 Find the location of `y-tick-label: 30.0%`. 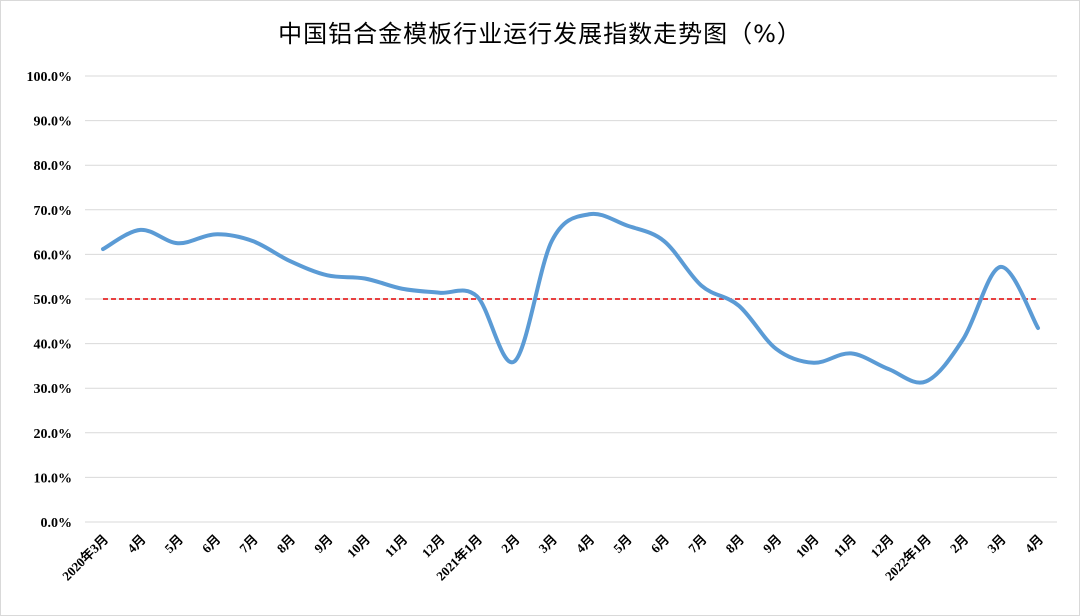

y-tick-label: 30.0% is located at coordinates (53, 389).